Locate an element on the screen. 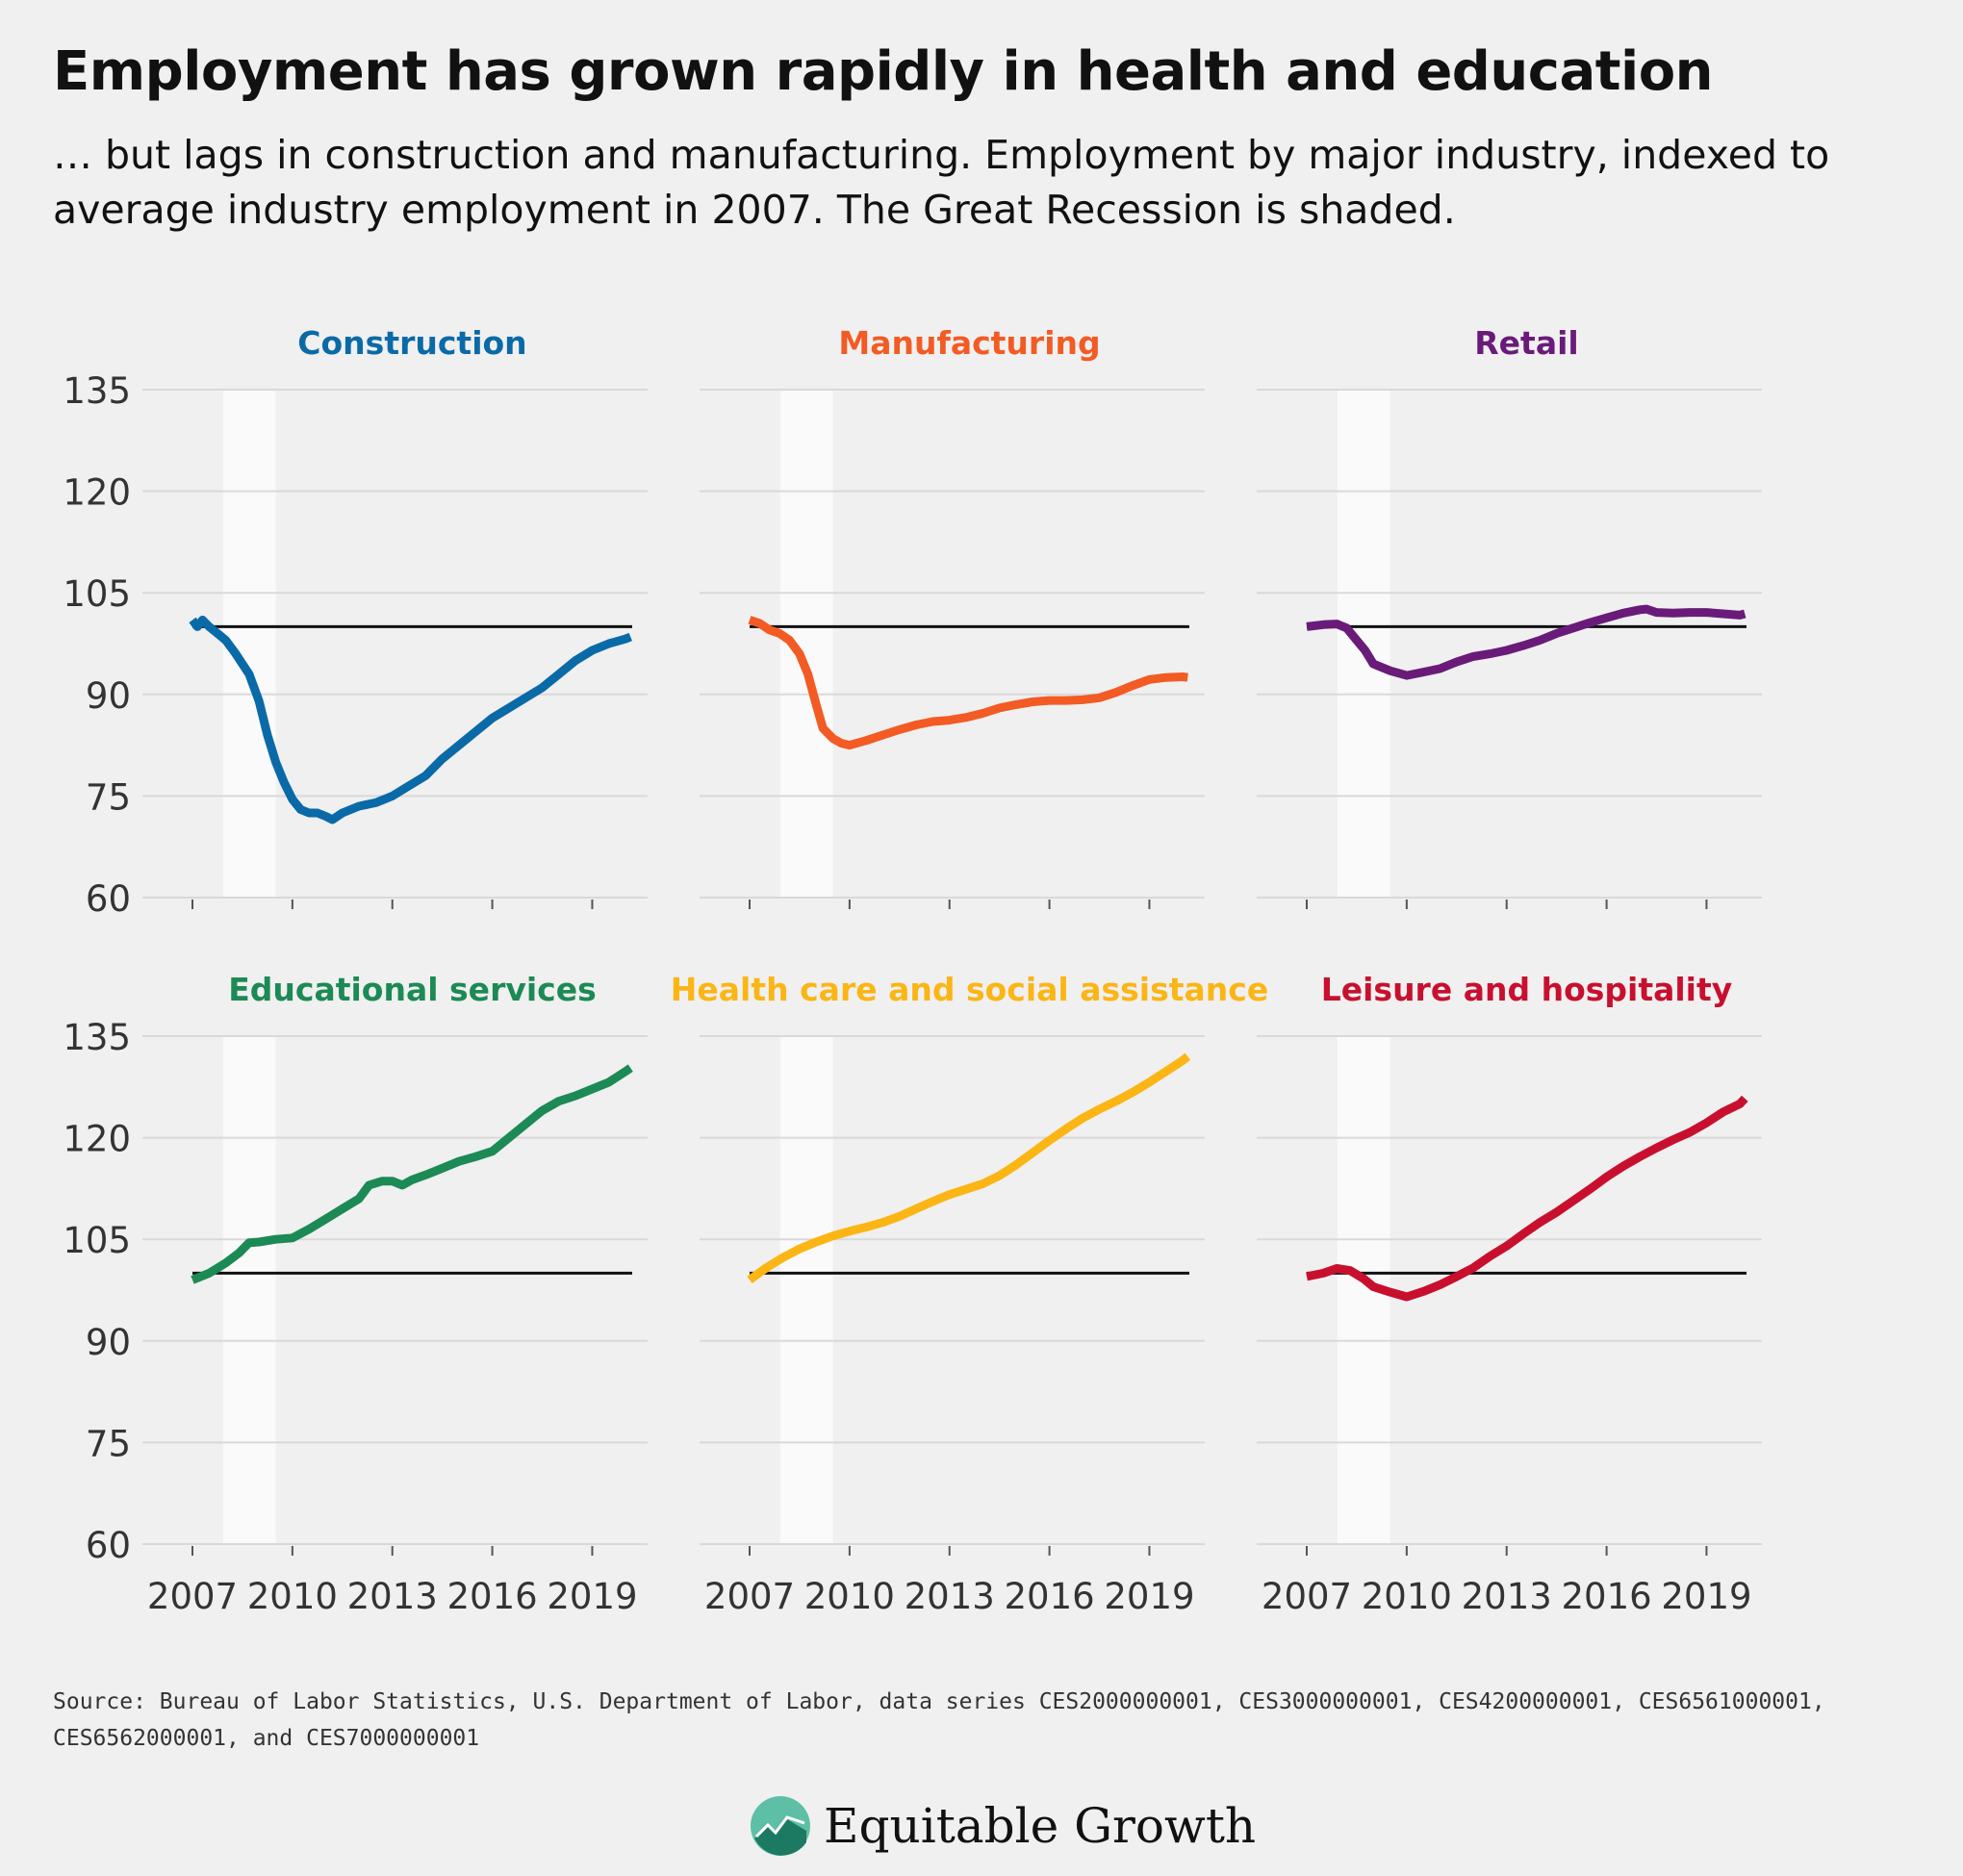 Image resolution: width=1963 pixels, height=1876 pixels. panel-title: Manufacturing is located at coordinates (969, 343).